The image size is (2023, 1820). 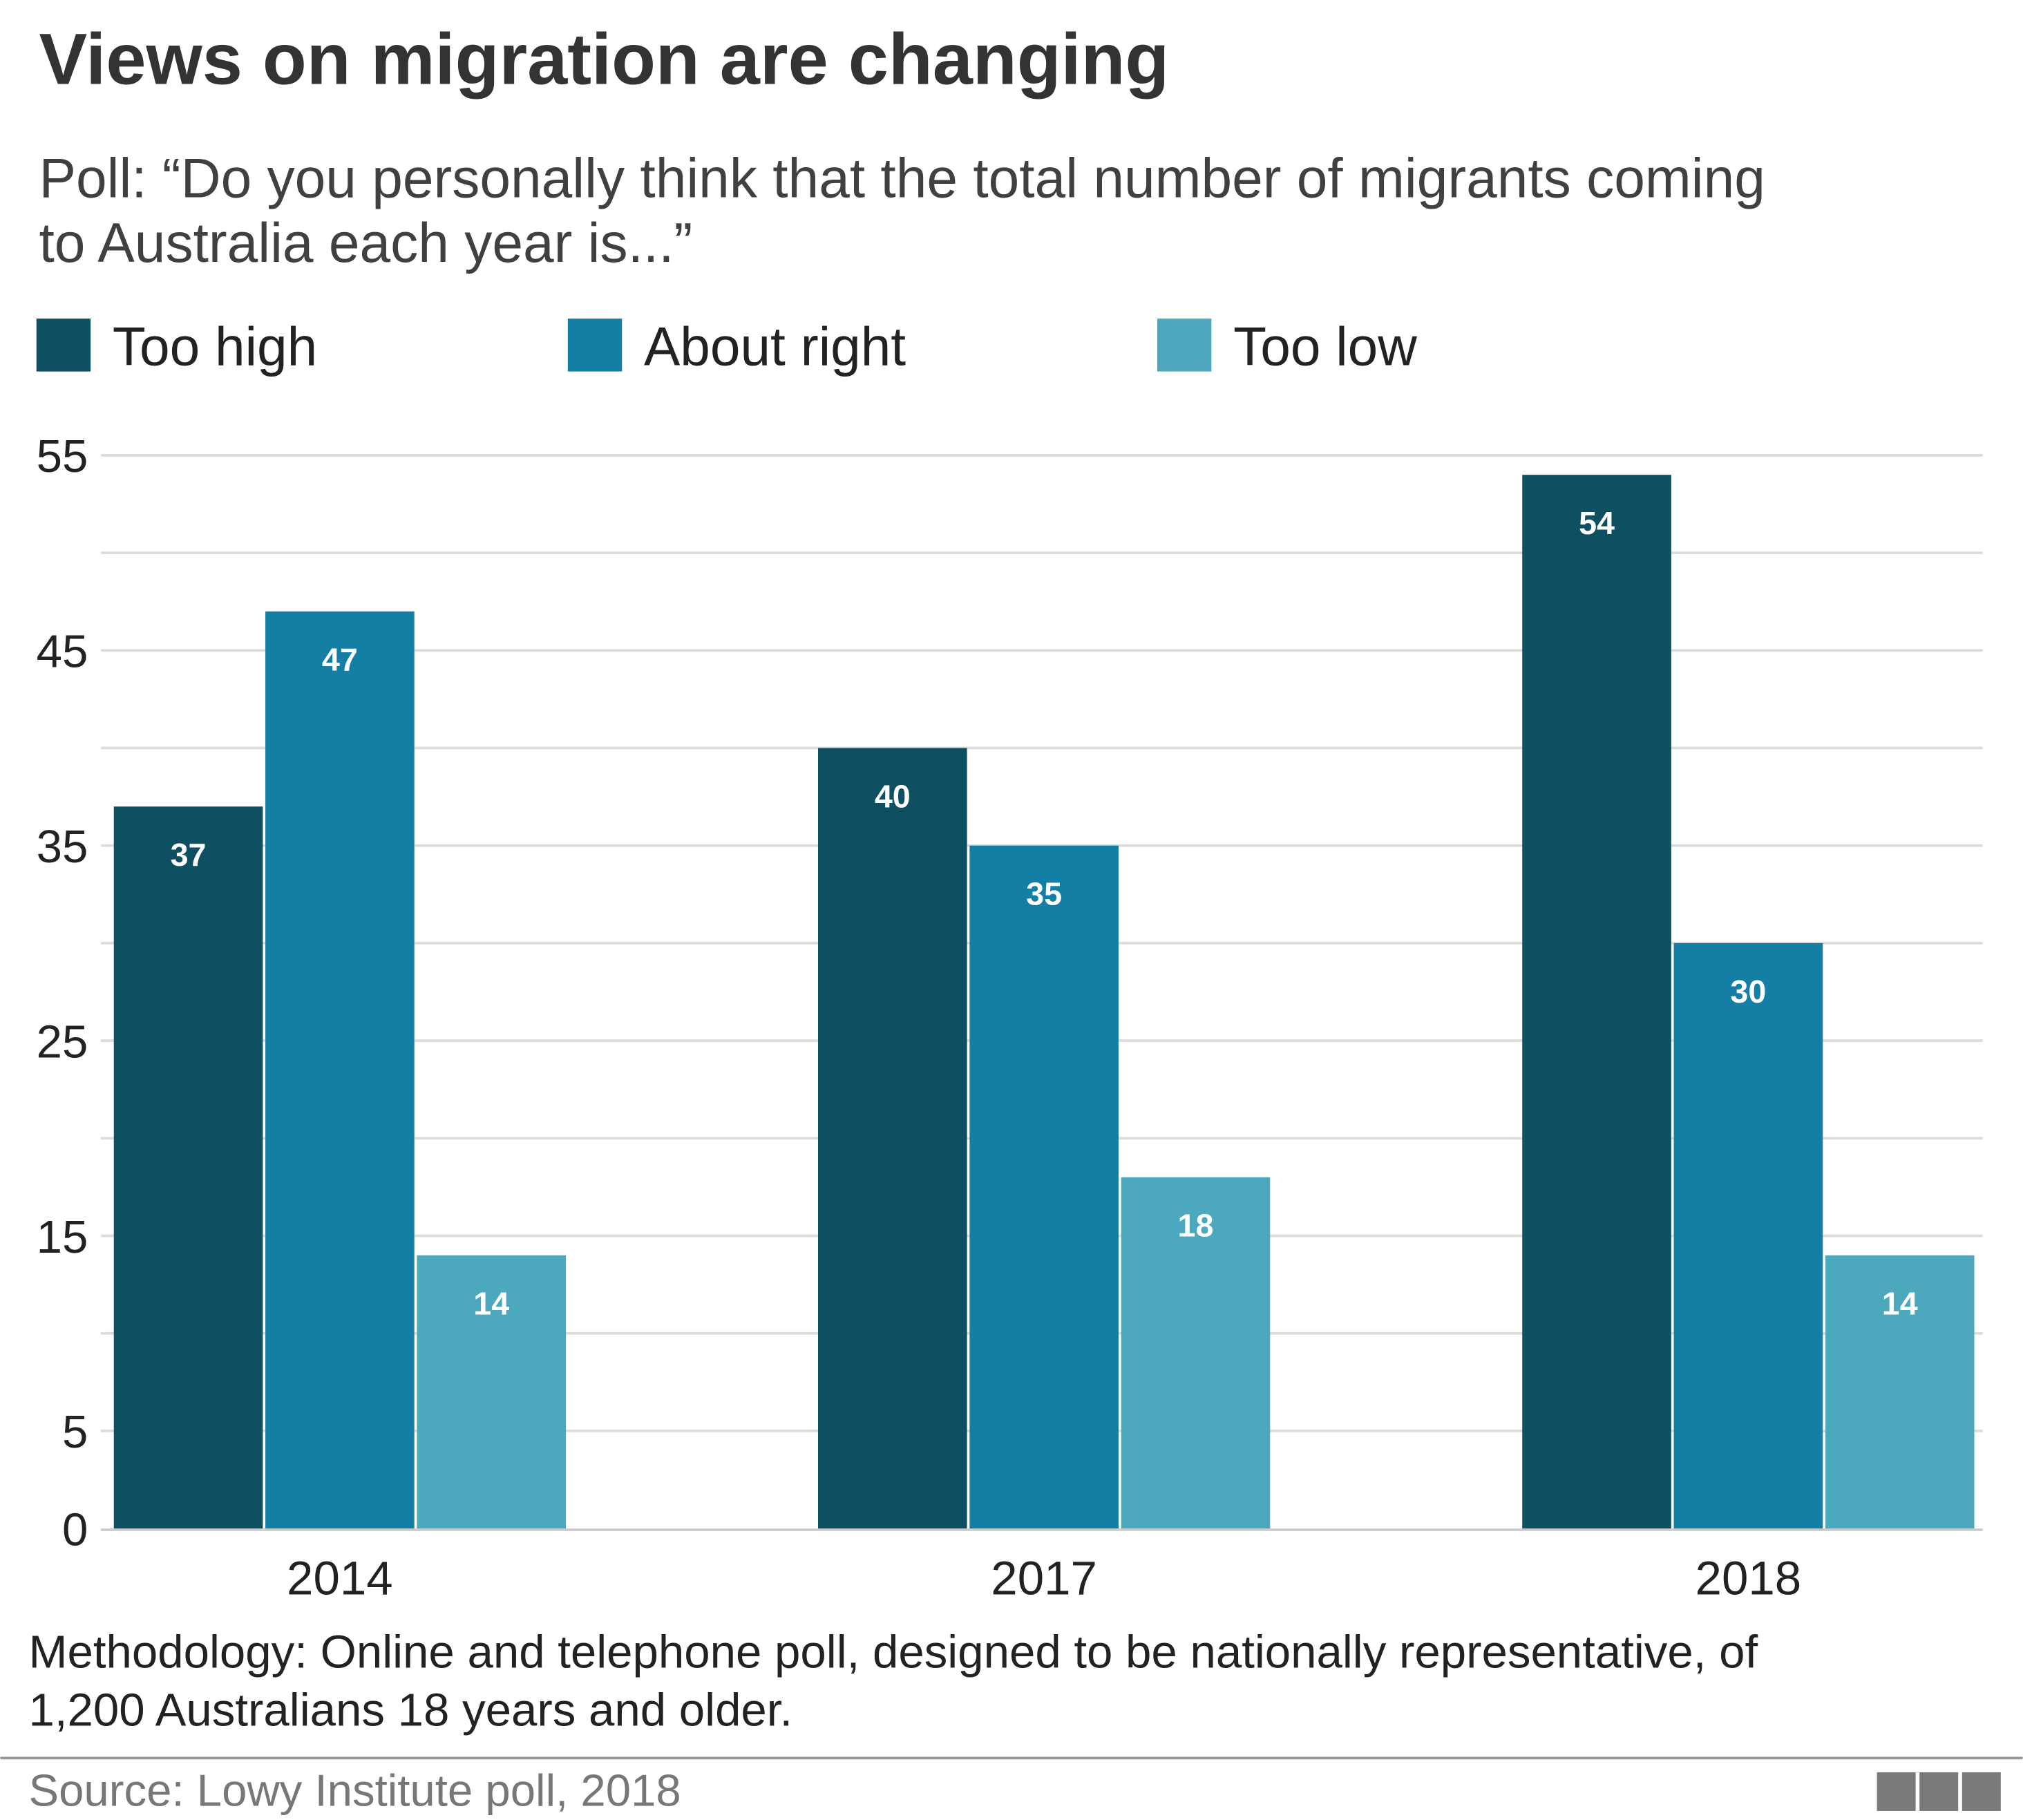 What do you see at coordinates (189, 855) in the screenshot?
I see `data-label: 37` at bounding box center [189, 855].